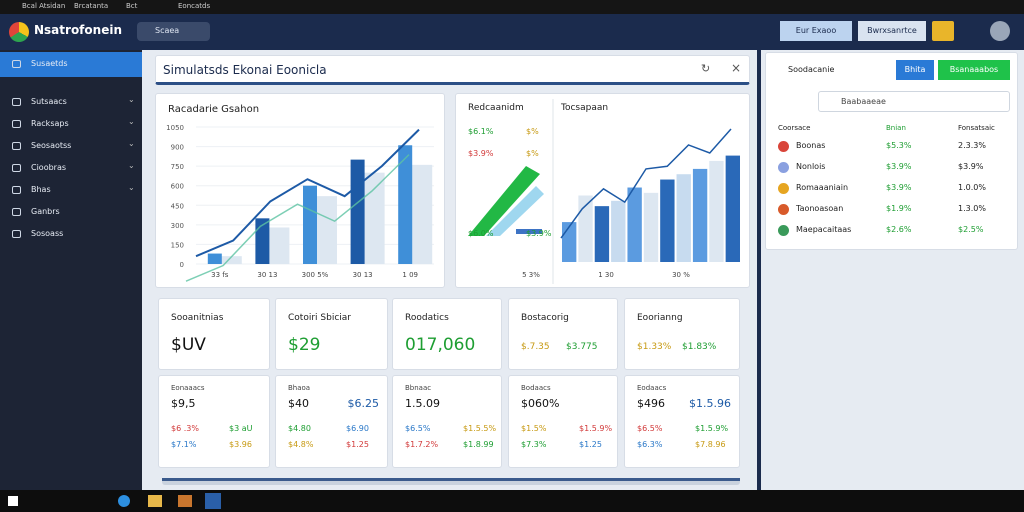  Describe the element at coordinates (650, 444) in the screenshot. I see `kpi-small: $6.3%` at that location.